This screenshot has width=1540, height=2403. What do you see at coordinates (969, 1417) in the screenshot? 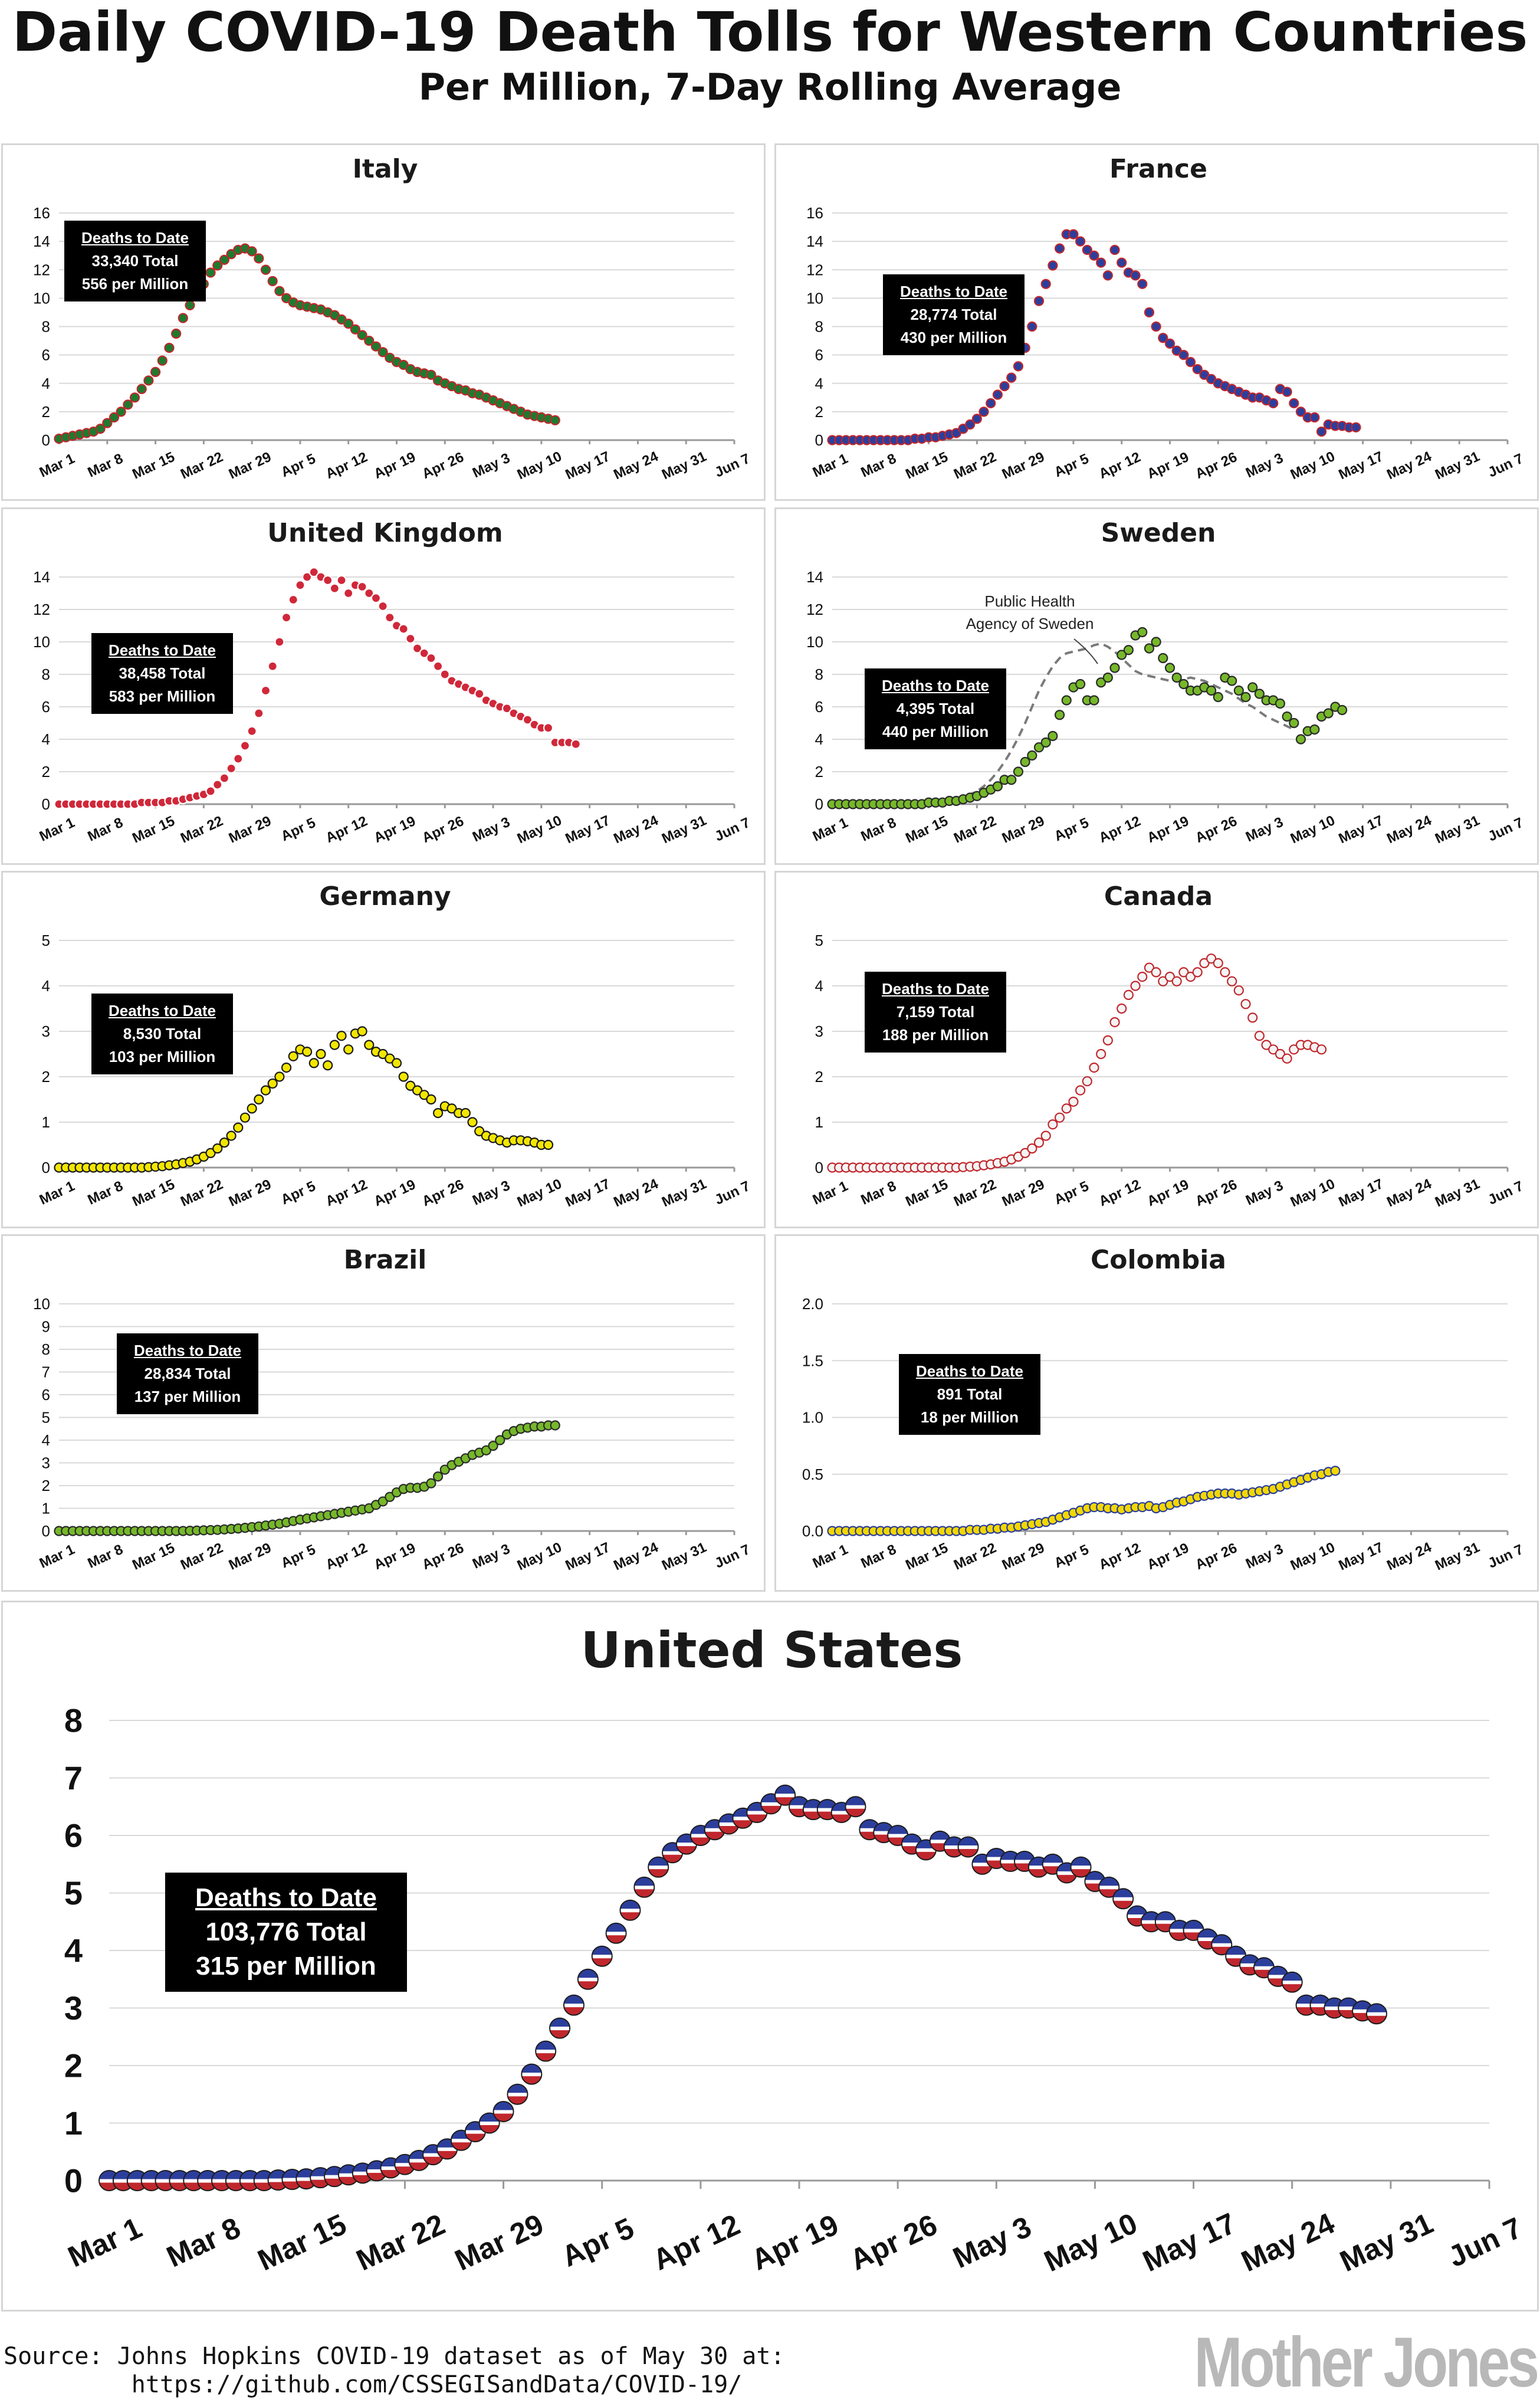
I see `stats-per-million: 18 per Million` at bounding box center [969, 1417].